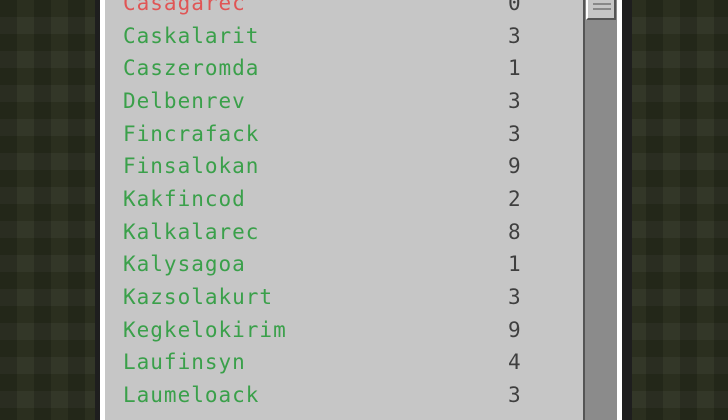 Image resolution: width=728 pixels, height=420 pixels. Describe the element at coordinates (514, 362) in the screenshot. I see `item-count: 4` at that location.